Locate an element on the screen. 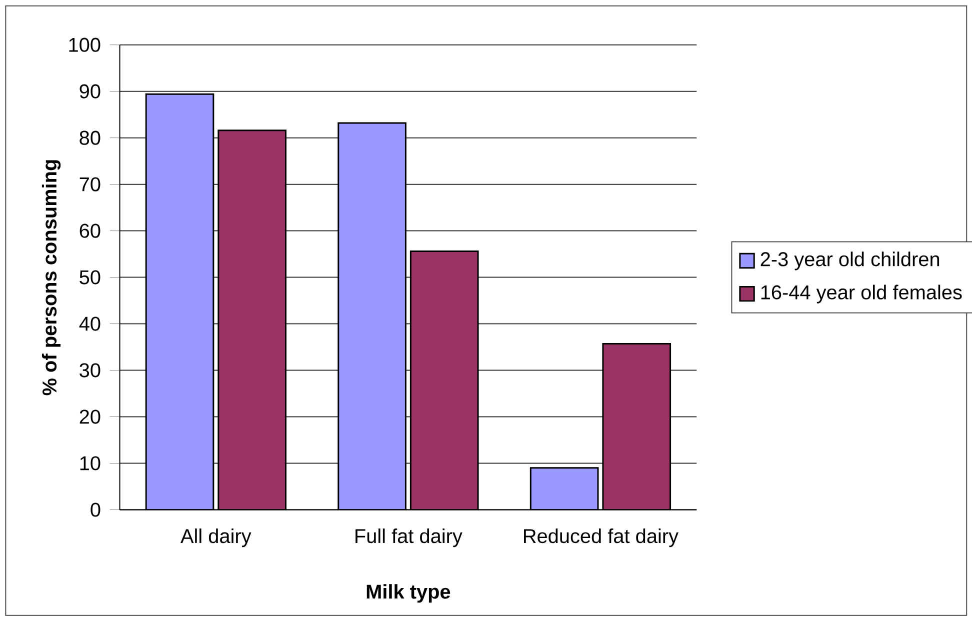 The height and width of the screenshot is (621, 972). y-tick-label: 20 is located at coordinates (90, 417).